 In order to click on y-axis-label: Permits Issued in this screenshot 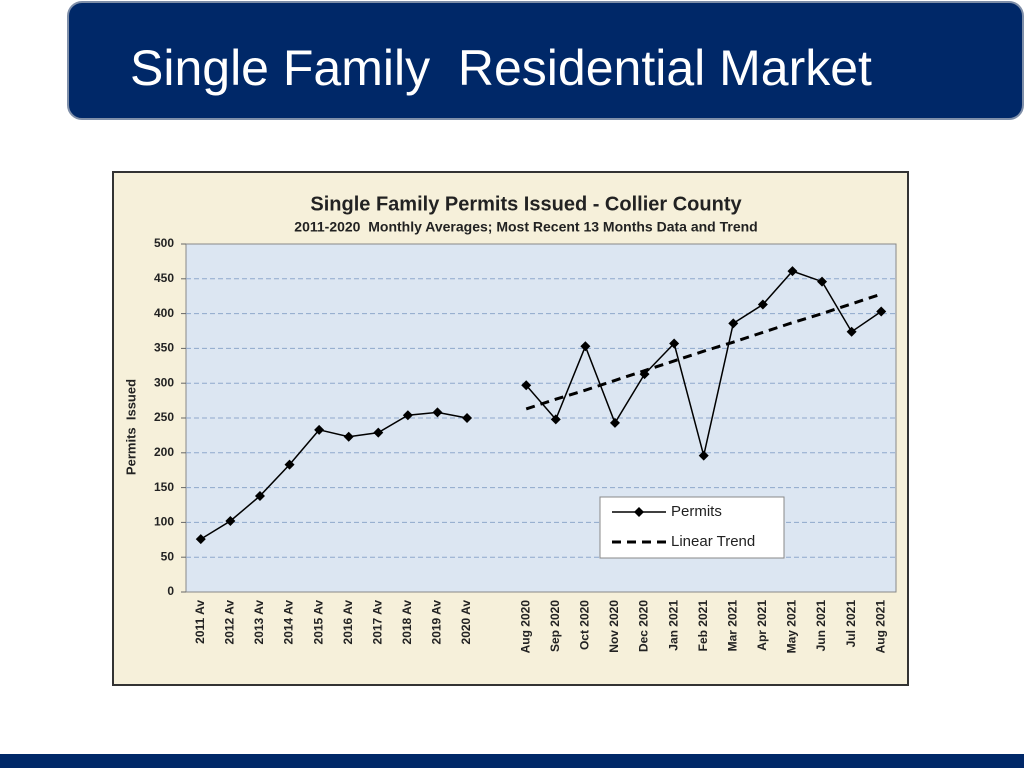, I will do `click(130, 427)`.